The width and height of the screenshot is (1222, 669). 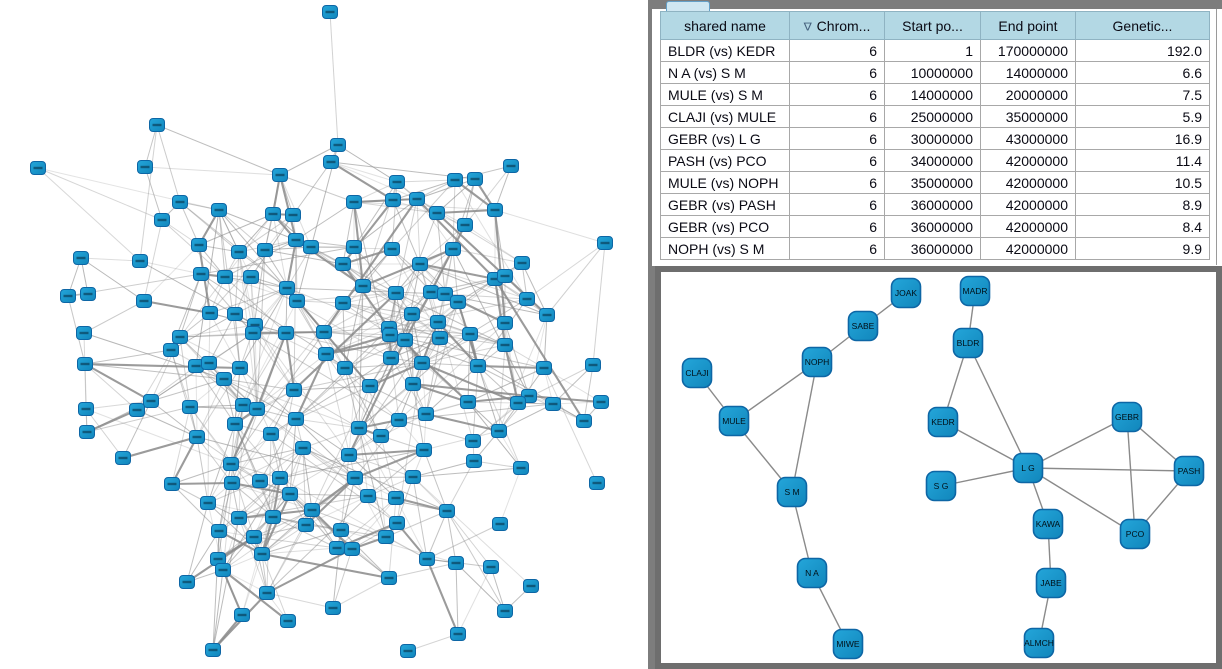 I want to click on edge-l-g-pco, so click(x=1081, y=501).